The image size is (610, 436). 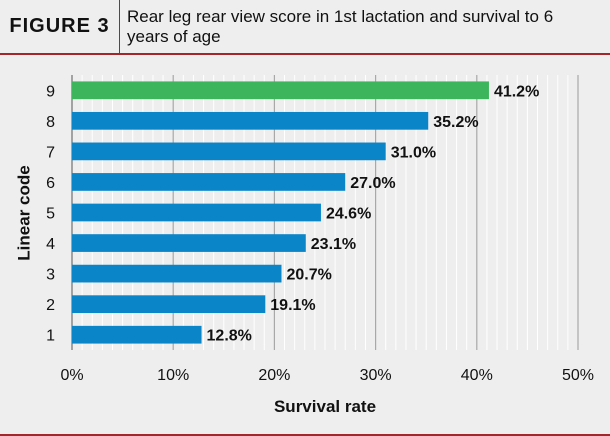 I want to click on category-label-7: 7, so click(x=50, y=152).